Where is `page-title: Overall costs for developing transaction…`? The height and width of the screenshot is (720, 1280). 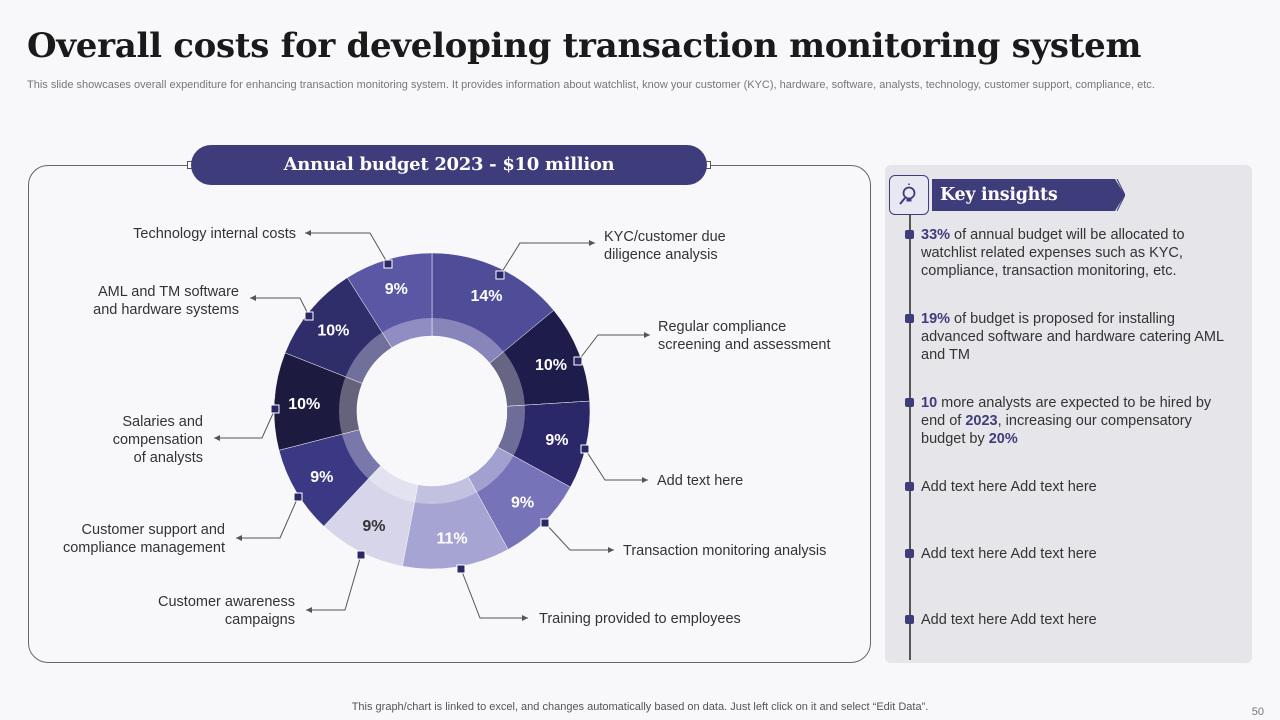 page-title: Overall costs for developing transaction… is located at coordinates (584, 46).